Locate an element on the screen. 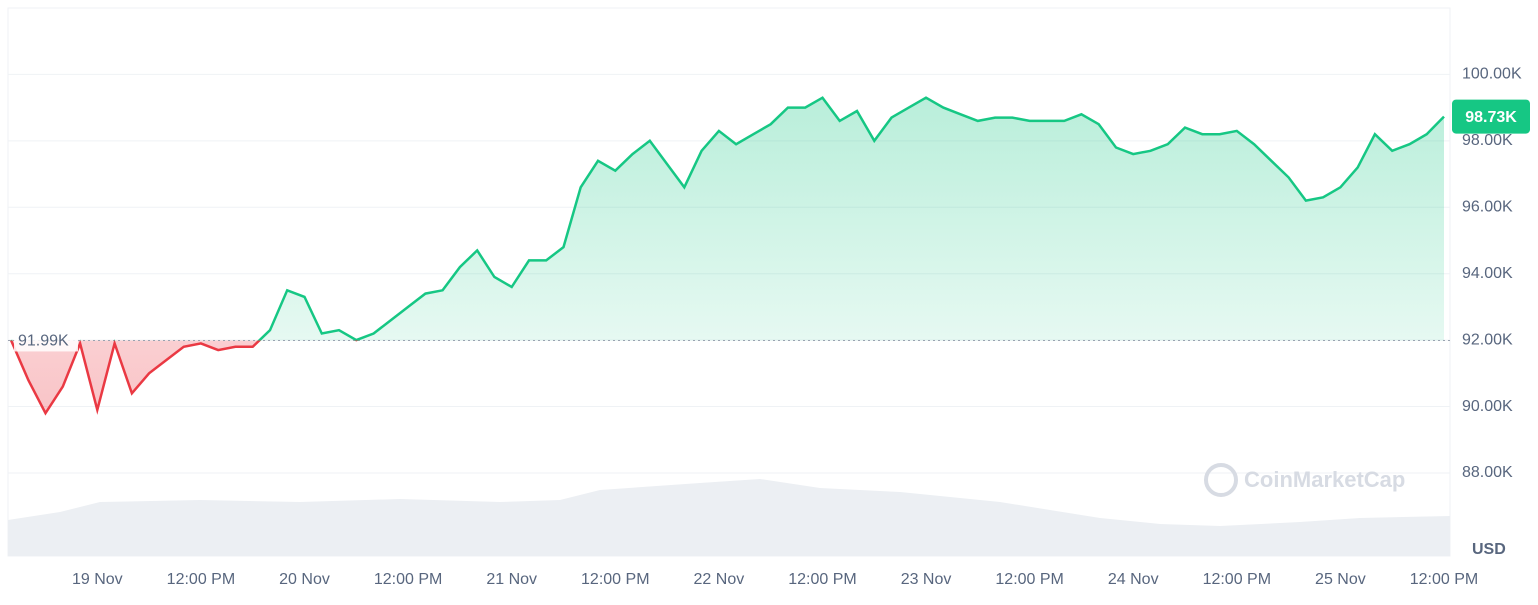 This screenshot has height=605, width=1538. x-tick-label: 25 Nov is located at coordinates (1340, 579).